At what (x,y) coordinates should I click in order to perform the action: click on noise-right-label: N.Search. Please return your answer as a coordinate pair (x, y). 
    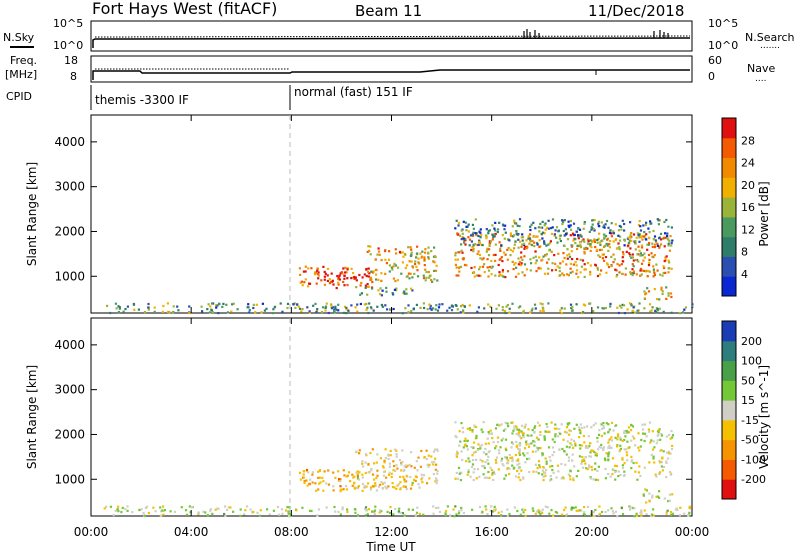
    Looking at the image, I should click on (770, 37).